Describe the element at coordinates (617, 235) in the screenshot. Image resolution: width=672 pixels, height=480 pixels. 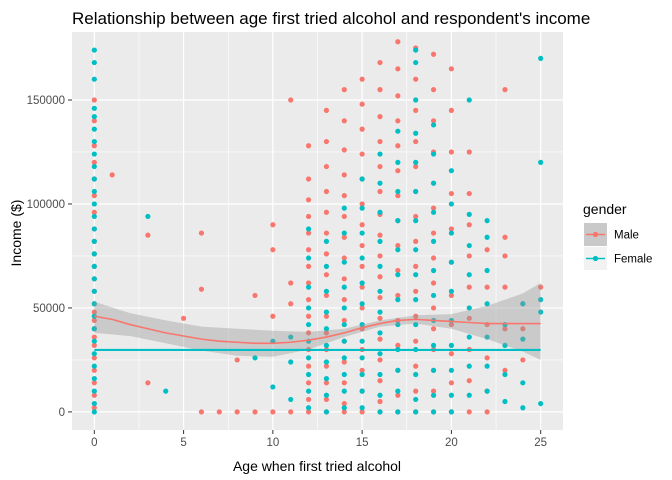
I see `legend: gender Male Female` at that location.